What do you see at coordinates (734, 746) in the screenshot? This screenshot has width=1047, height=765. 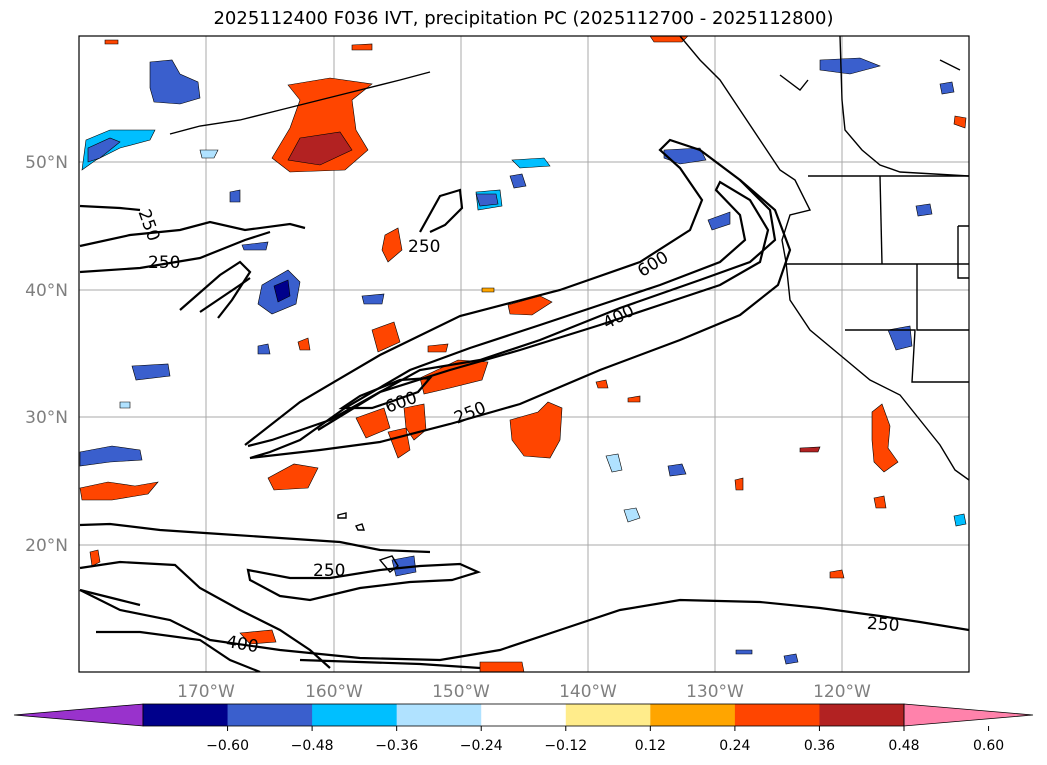 I see `colorbar-tick-label: 0.24` at bounding box center [734, 746].